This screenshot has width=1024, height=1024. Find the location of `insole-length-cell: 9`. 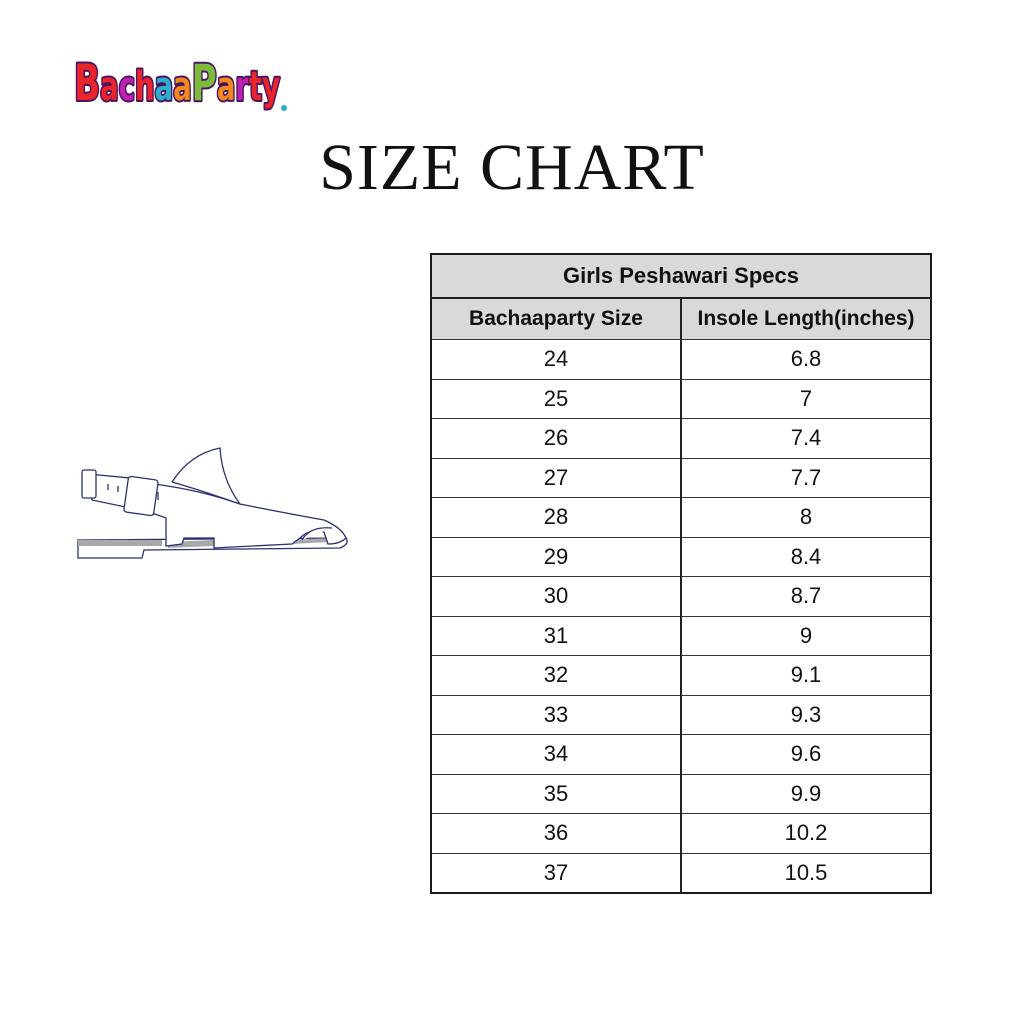

insole-length-cell: 9 is located at coordinates (806, 635).